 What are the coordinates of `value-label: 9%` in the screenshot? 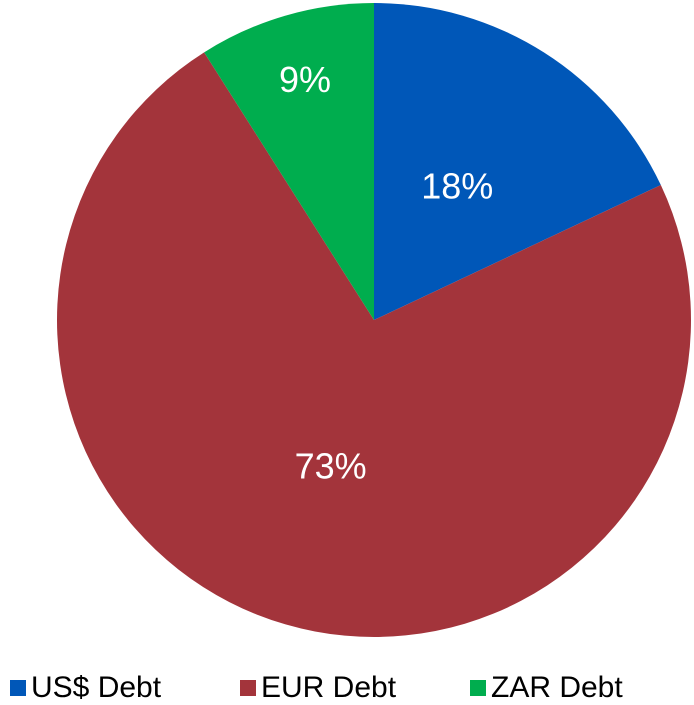 It's located at (305, 79).